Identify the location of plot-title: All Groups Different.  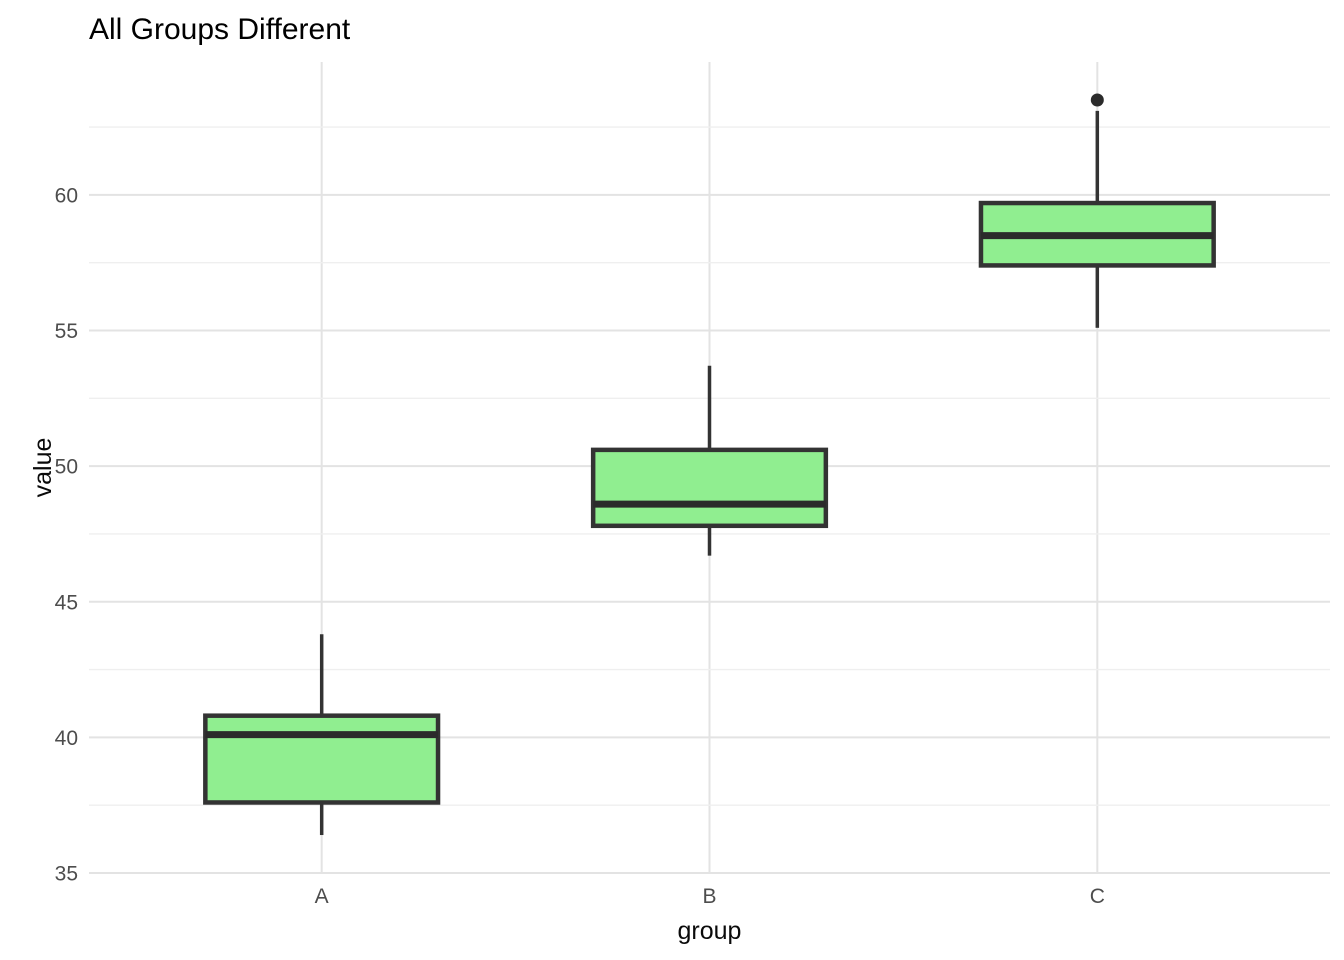
(220, 29).